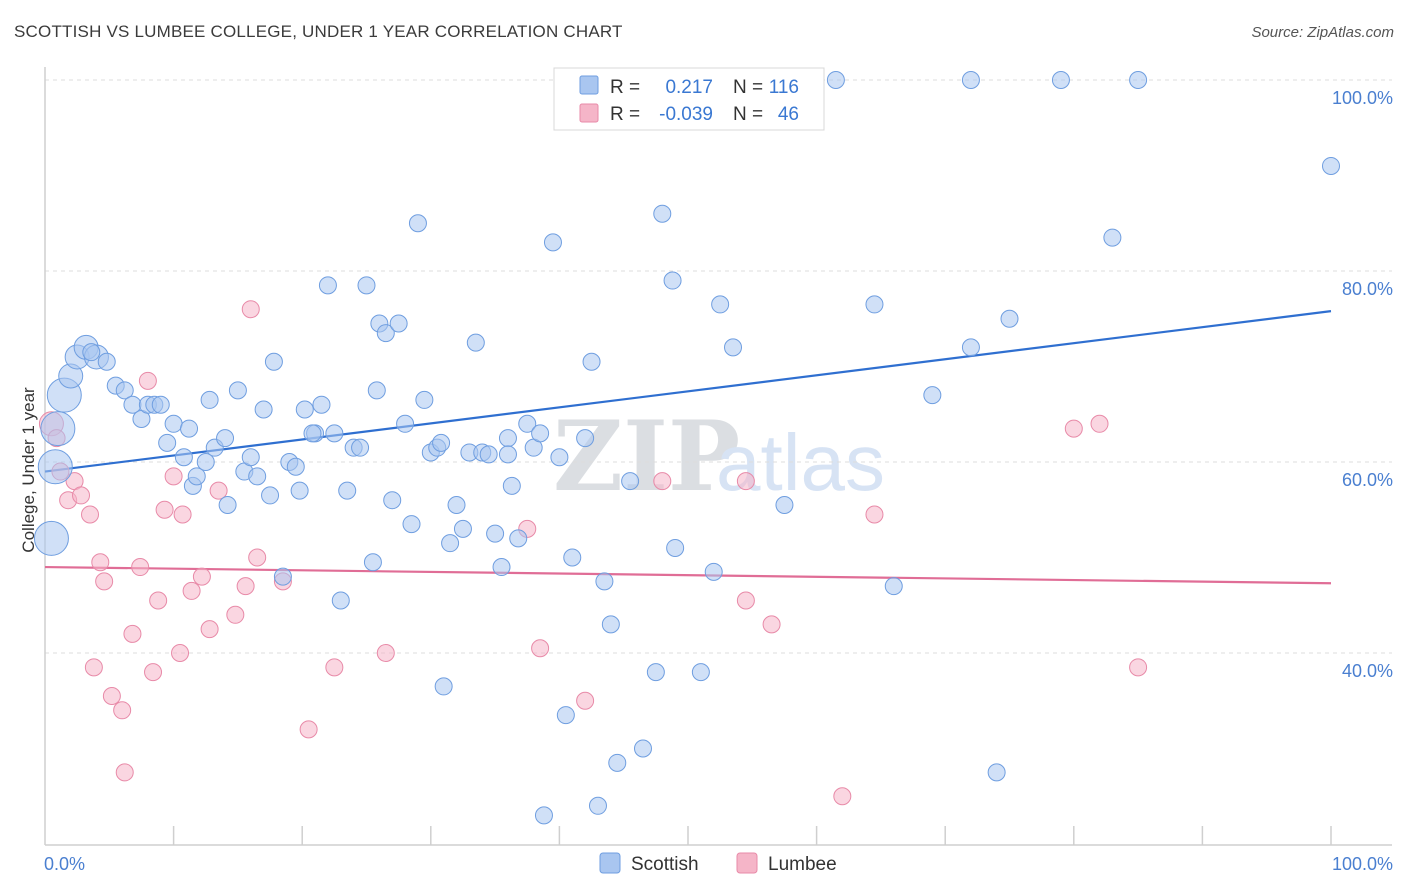  Describe the element at coordinates (64, 864) in the screenshot. I see `x-tick-label: 0.0%` at that location.